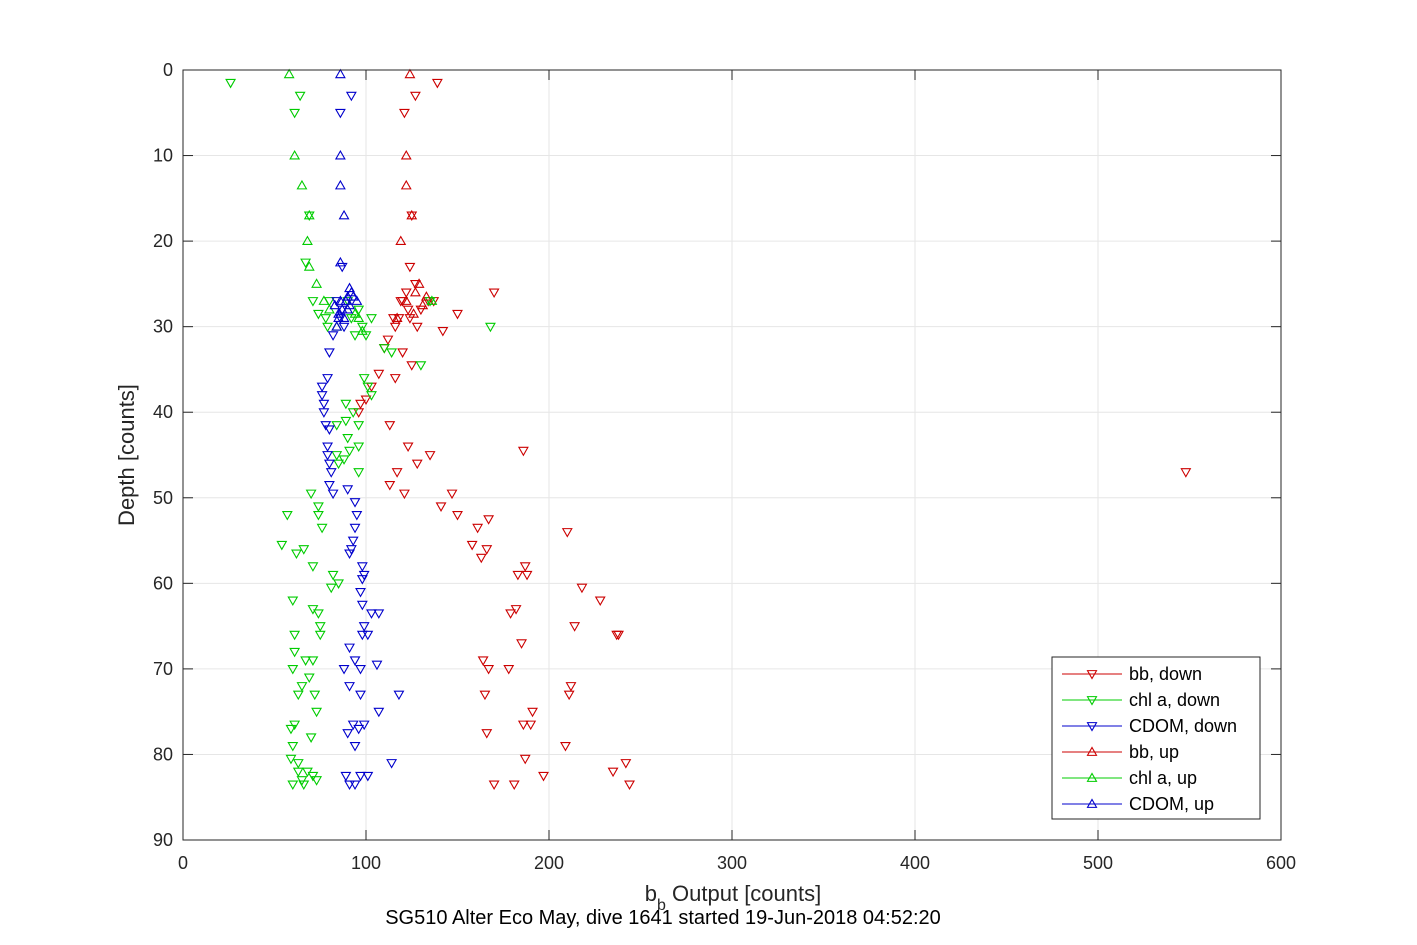 Image resolution: width=1417 pixels, height=945 pixels. Describe the element at coordinates (1183, 726) in the screenshot. I see `legend-label: CDOM, down` at that location.